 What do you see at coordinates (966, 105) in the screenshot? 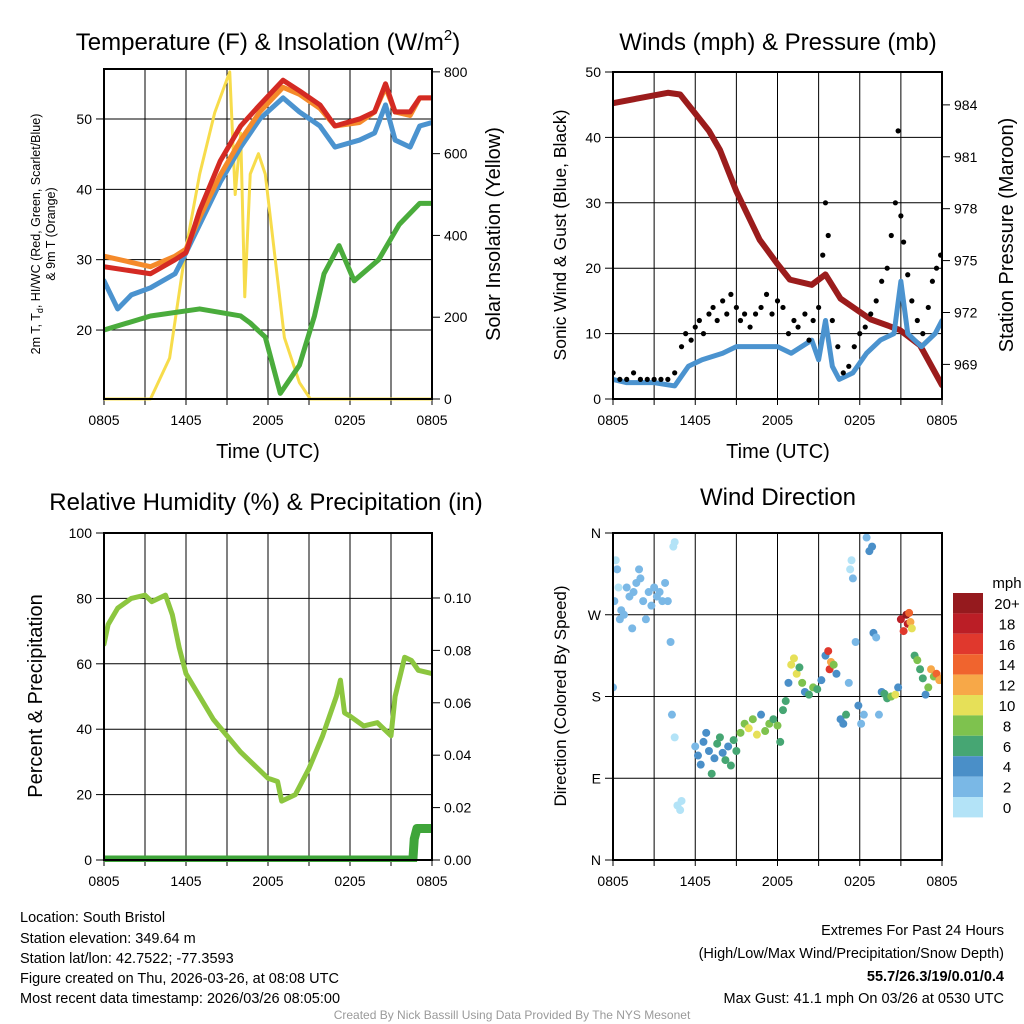
I see `y2-tick-label: 984` at bounding box center [966, 105].